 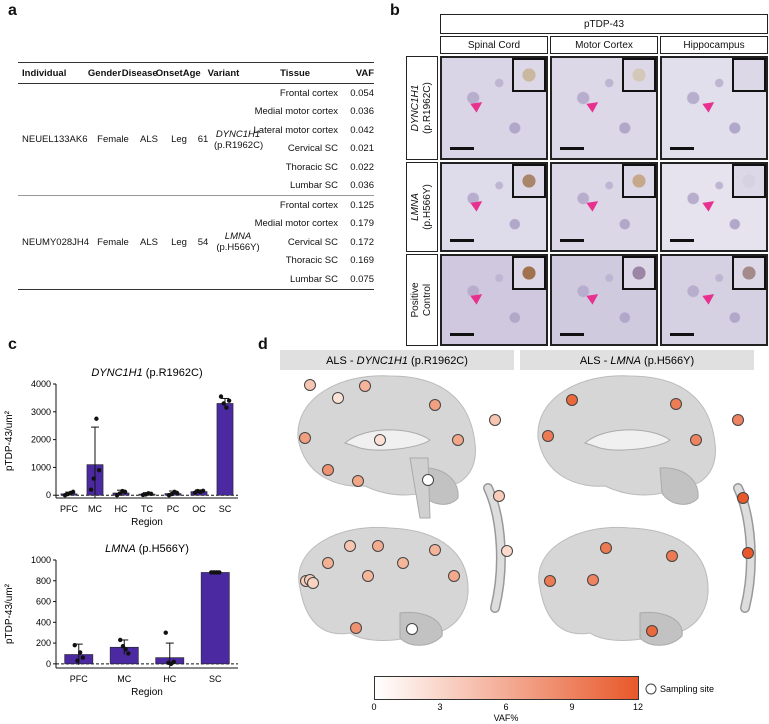 What do you see at coordinates (43, 602) in the screenshot?
I see `y-tick-label: 600` at bounding box center [43, 602].